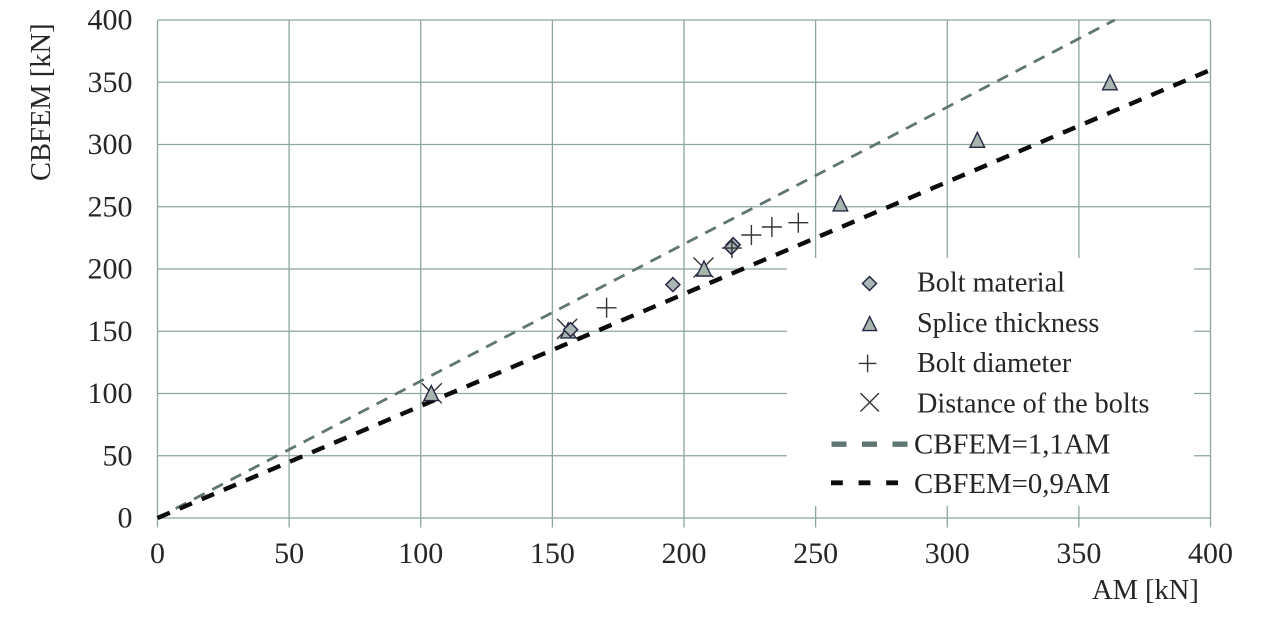 The height and width of the screenshot is (622, 1268). What do you see at coordinates (1008, 323) in the screenshot?
I see `svg-text: Splice thickness` at bounding box center [1008, 323].